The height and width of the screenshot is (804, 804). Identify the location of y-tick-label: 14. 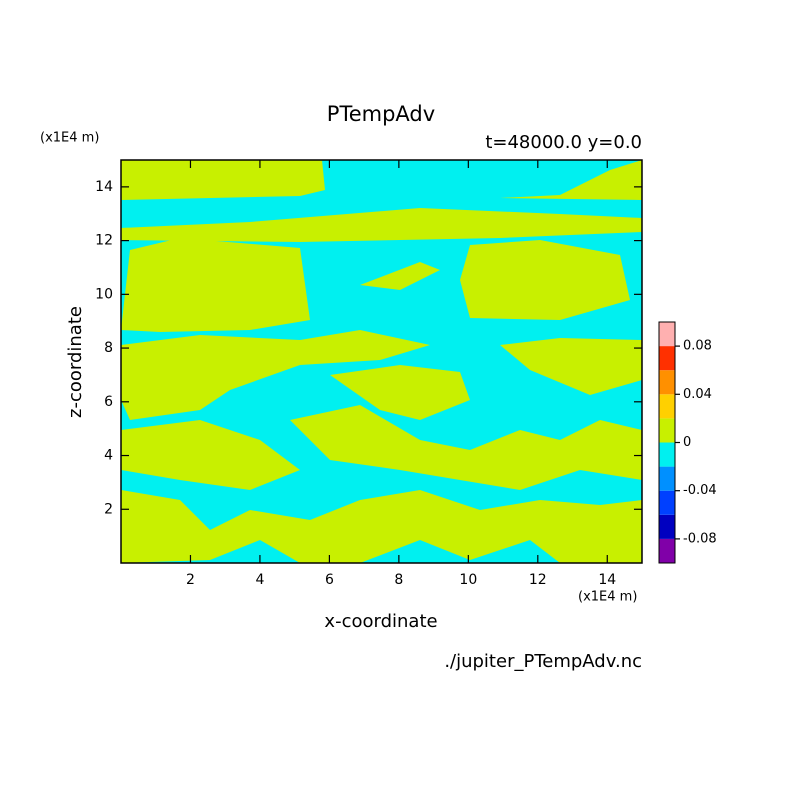
(104, 187).